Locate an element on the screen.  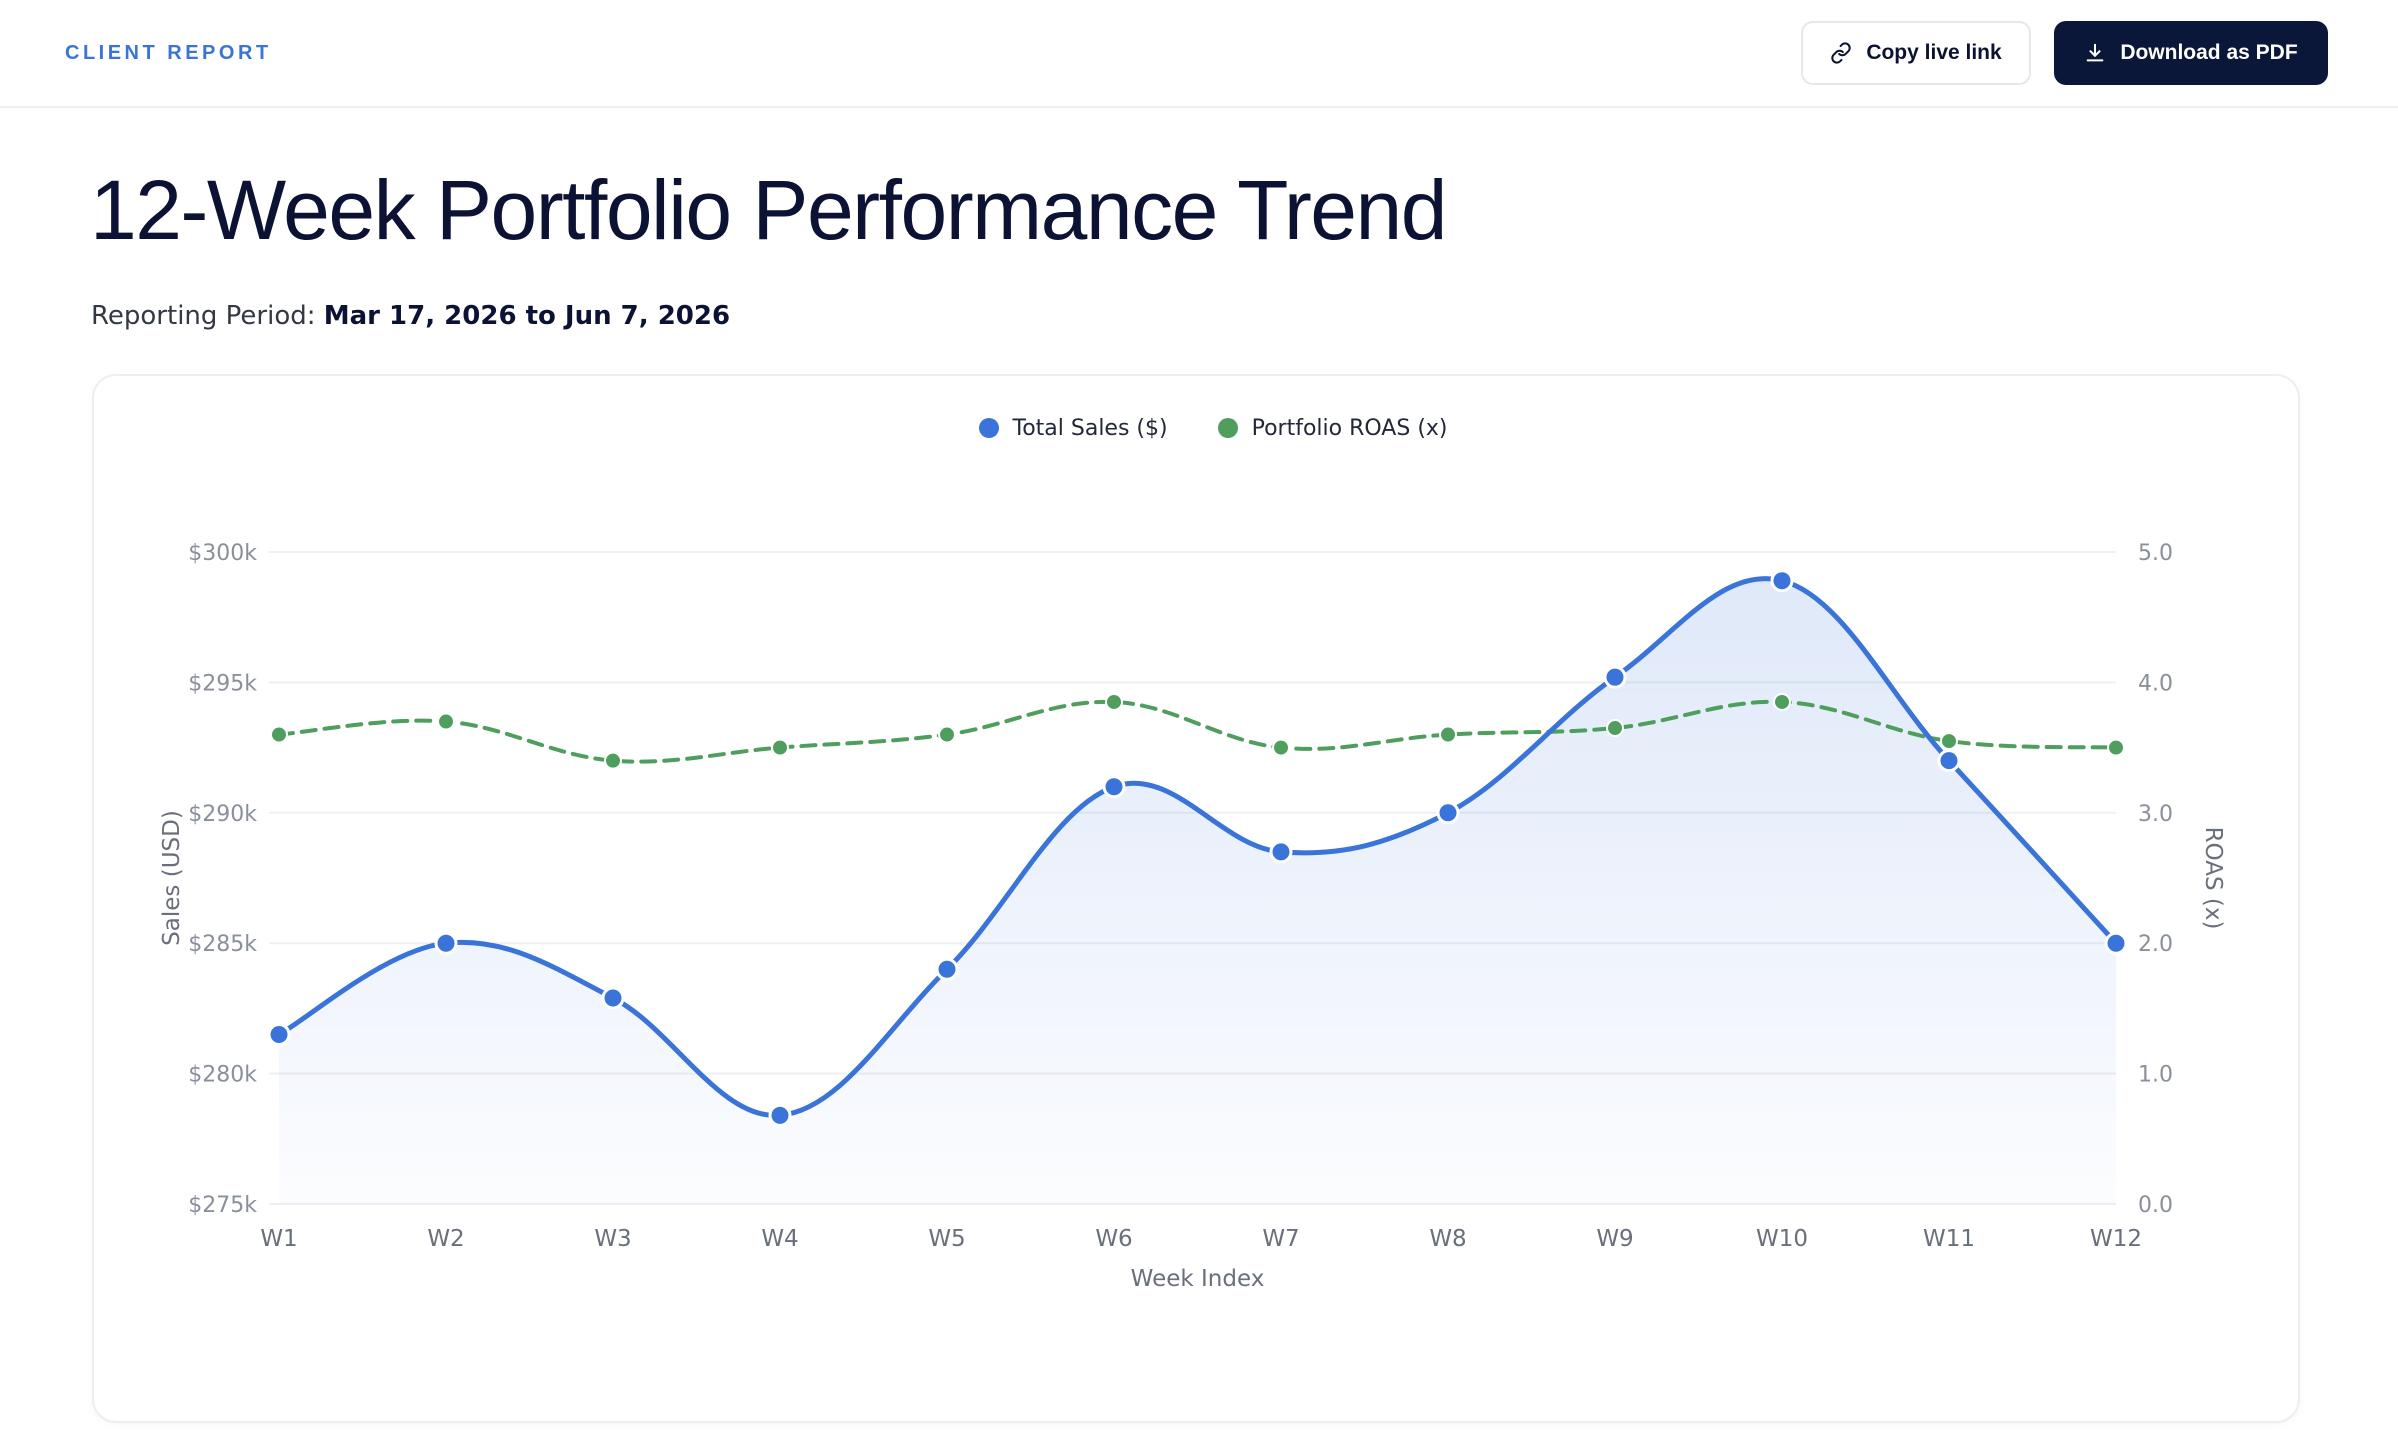
legend-marker-roas is located at coordinates (1227, 428).